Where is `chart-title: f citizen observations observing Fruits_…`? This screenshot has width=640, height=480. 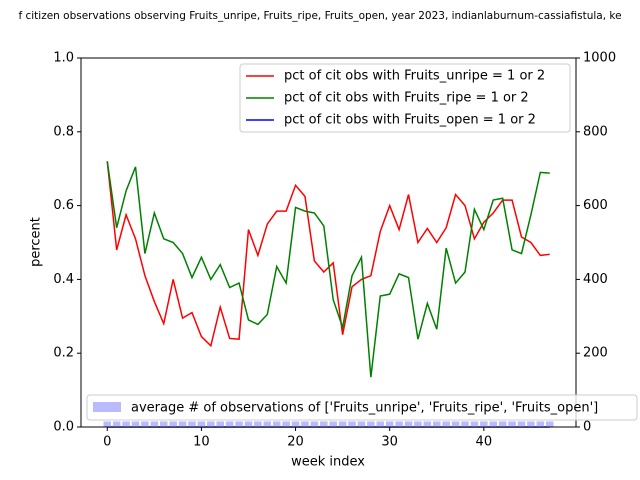
chart-title: f citizen observations observing Fruits_… is located at coordinates (319, 16).